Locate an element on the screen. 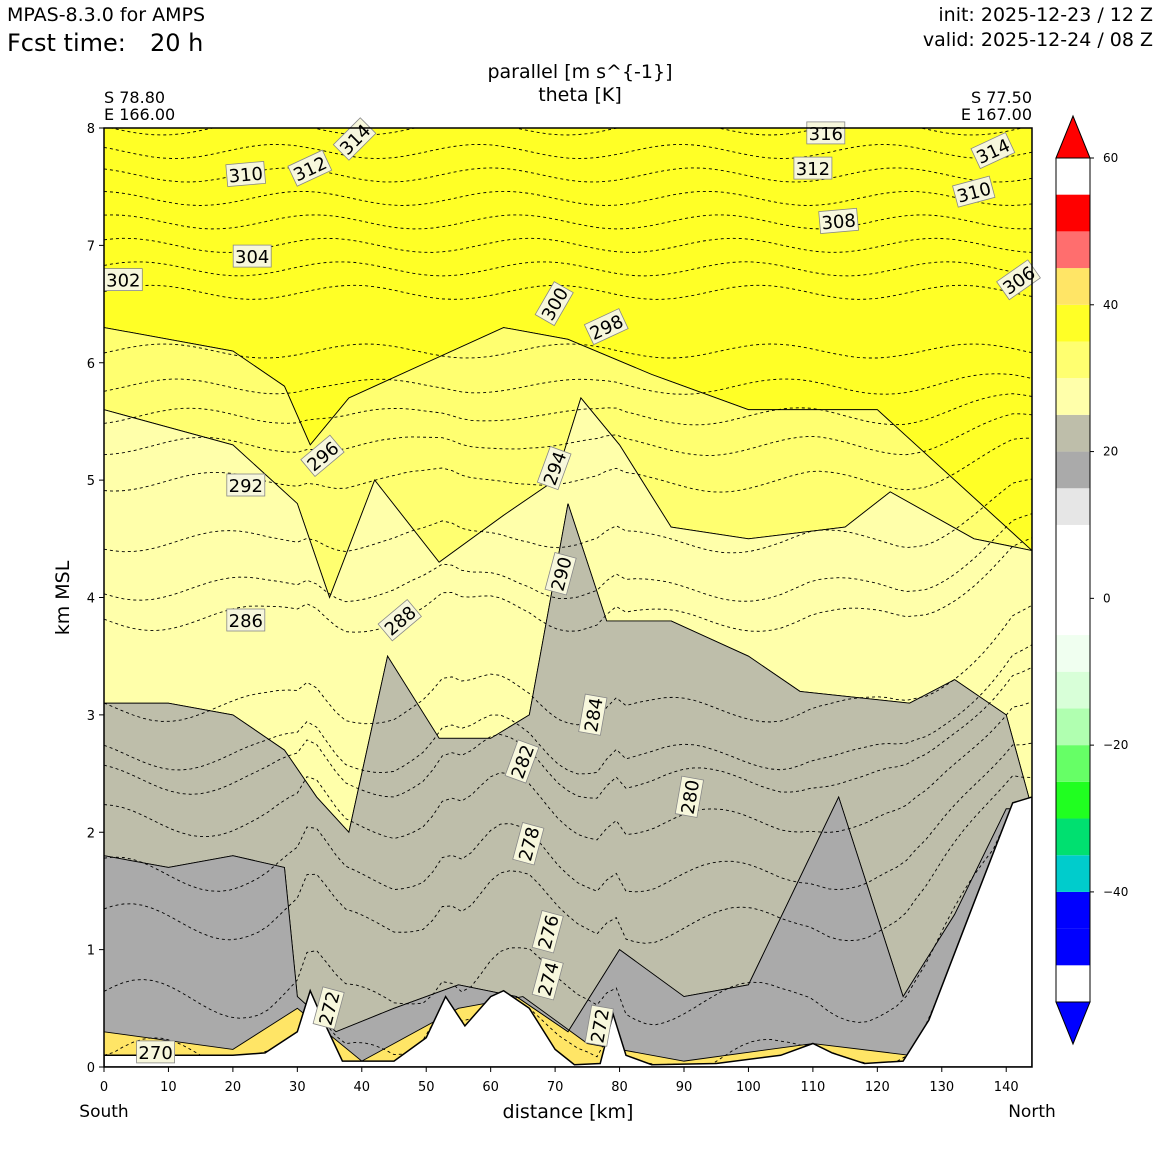  theta-label-text: 312 is located at coordinates (813, 169).